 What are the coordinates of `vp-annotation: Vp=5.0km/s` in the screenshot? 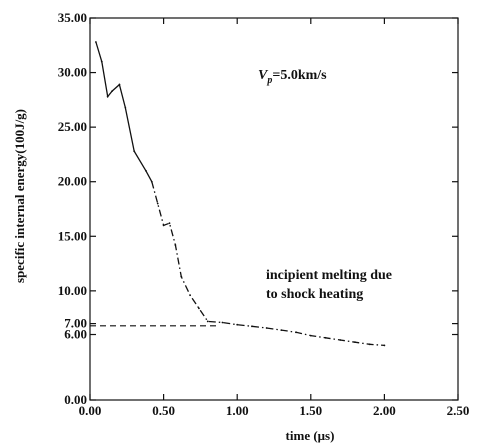 It's located at (292, 77).